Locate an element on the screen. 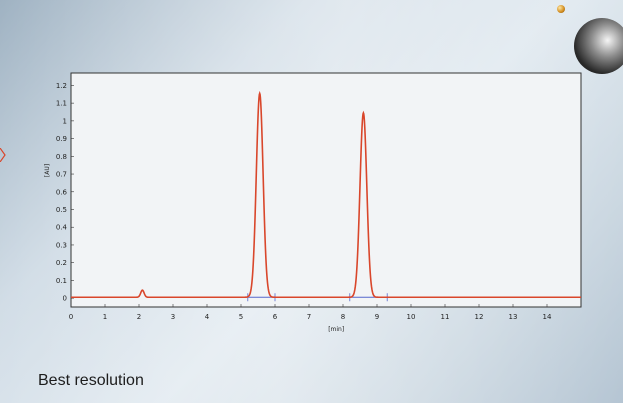 Image resolution: width=623 pixels, height=403 pixels. x-tick-label: 13 is located at coordinates (513, 317).